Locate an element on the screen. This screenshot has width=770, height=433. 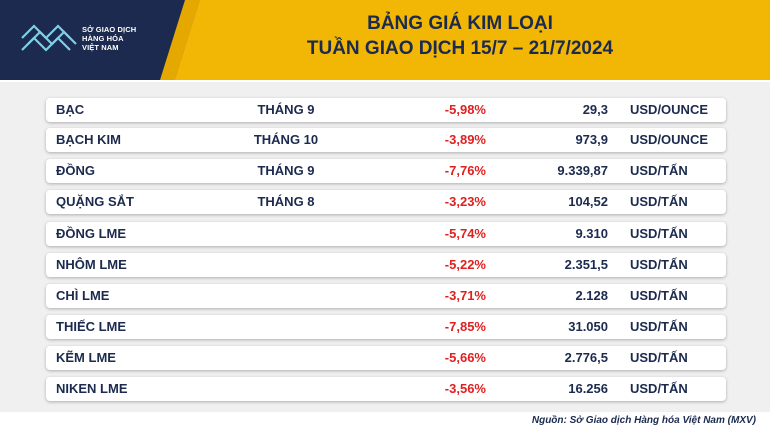
metal-name: NHÔM LME is located at coordinates (91, 264).